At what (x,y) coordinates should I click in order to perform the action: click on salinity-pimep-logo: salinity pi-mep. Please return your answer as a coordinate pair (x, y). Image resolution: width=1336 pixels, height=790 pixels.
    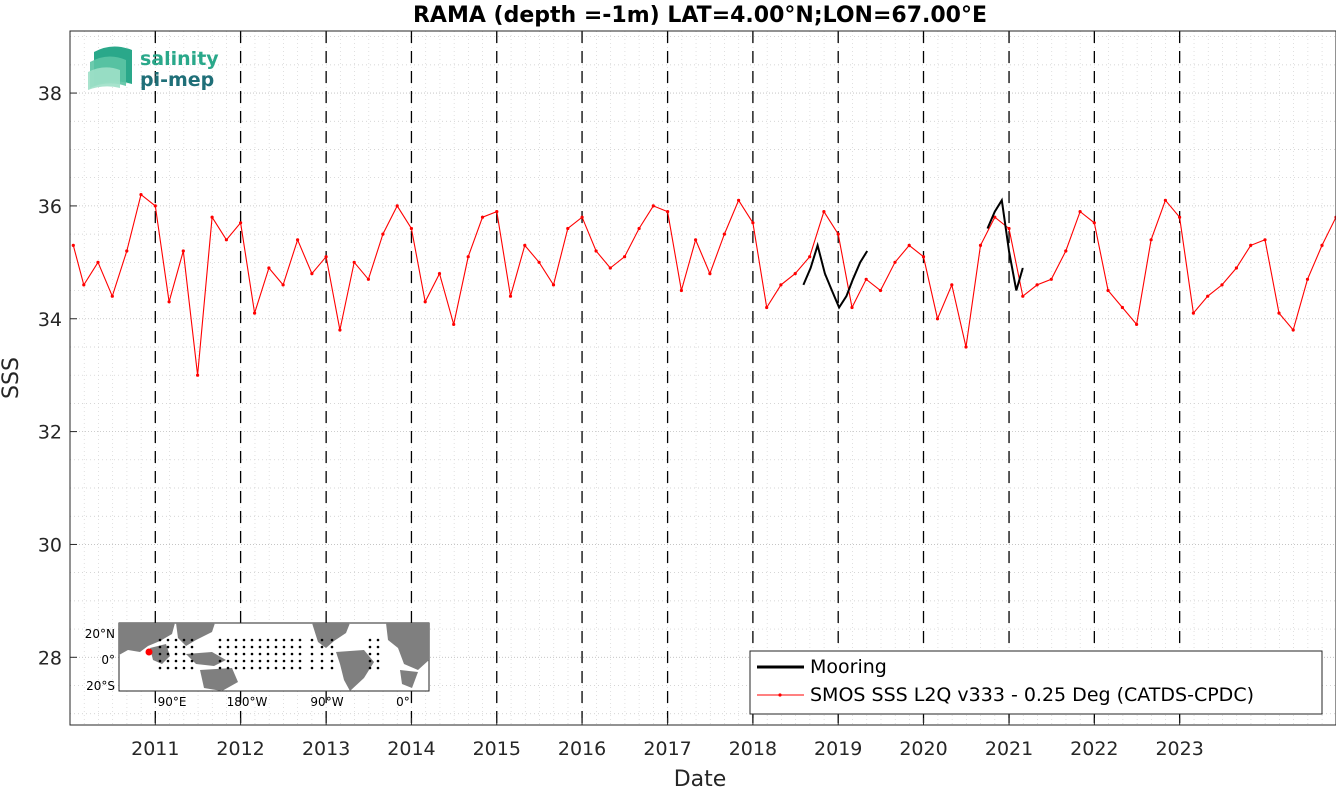
    Looking at the image, I should click on (153, 68).